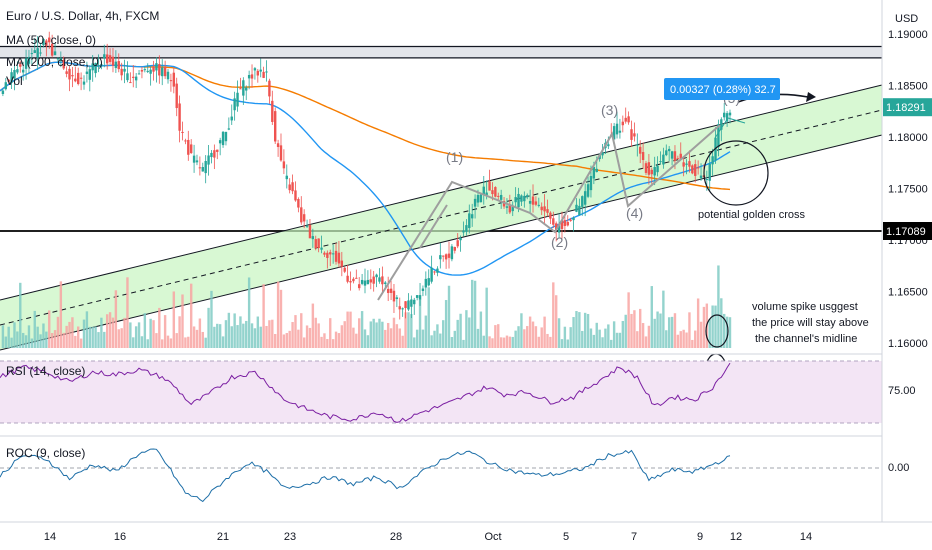  I want to click on time-axis: 14 16 21 23 28 Oct 5 7 9 12 14, so click(428, 537).